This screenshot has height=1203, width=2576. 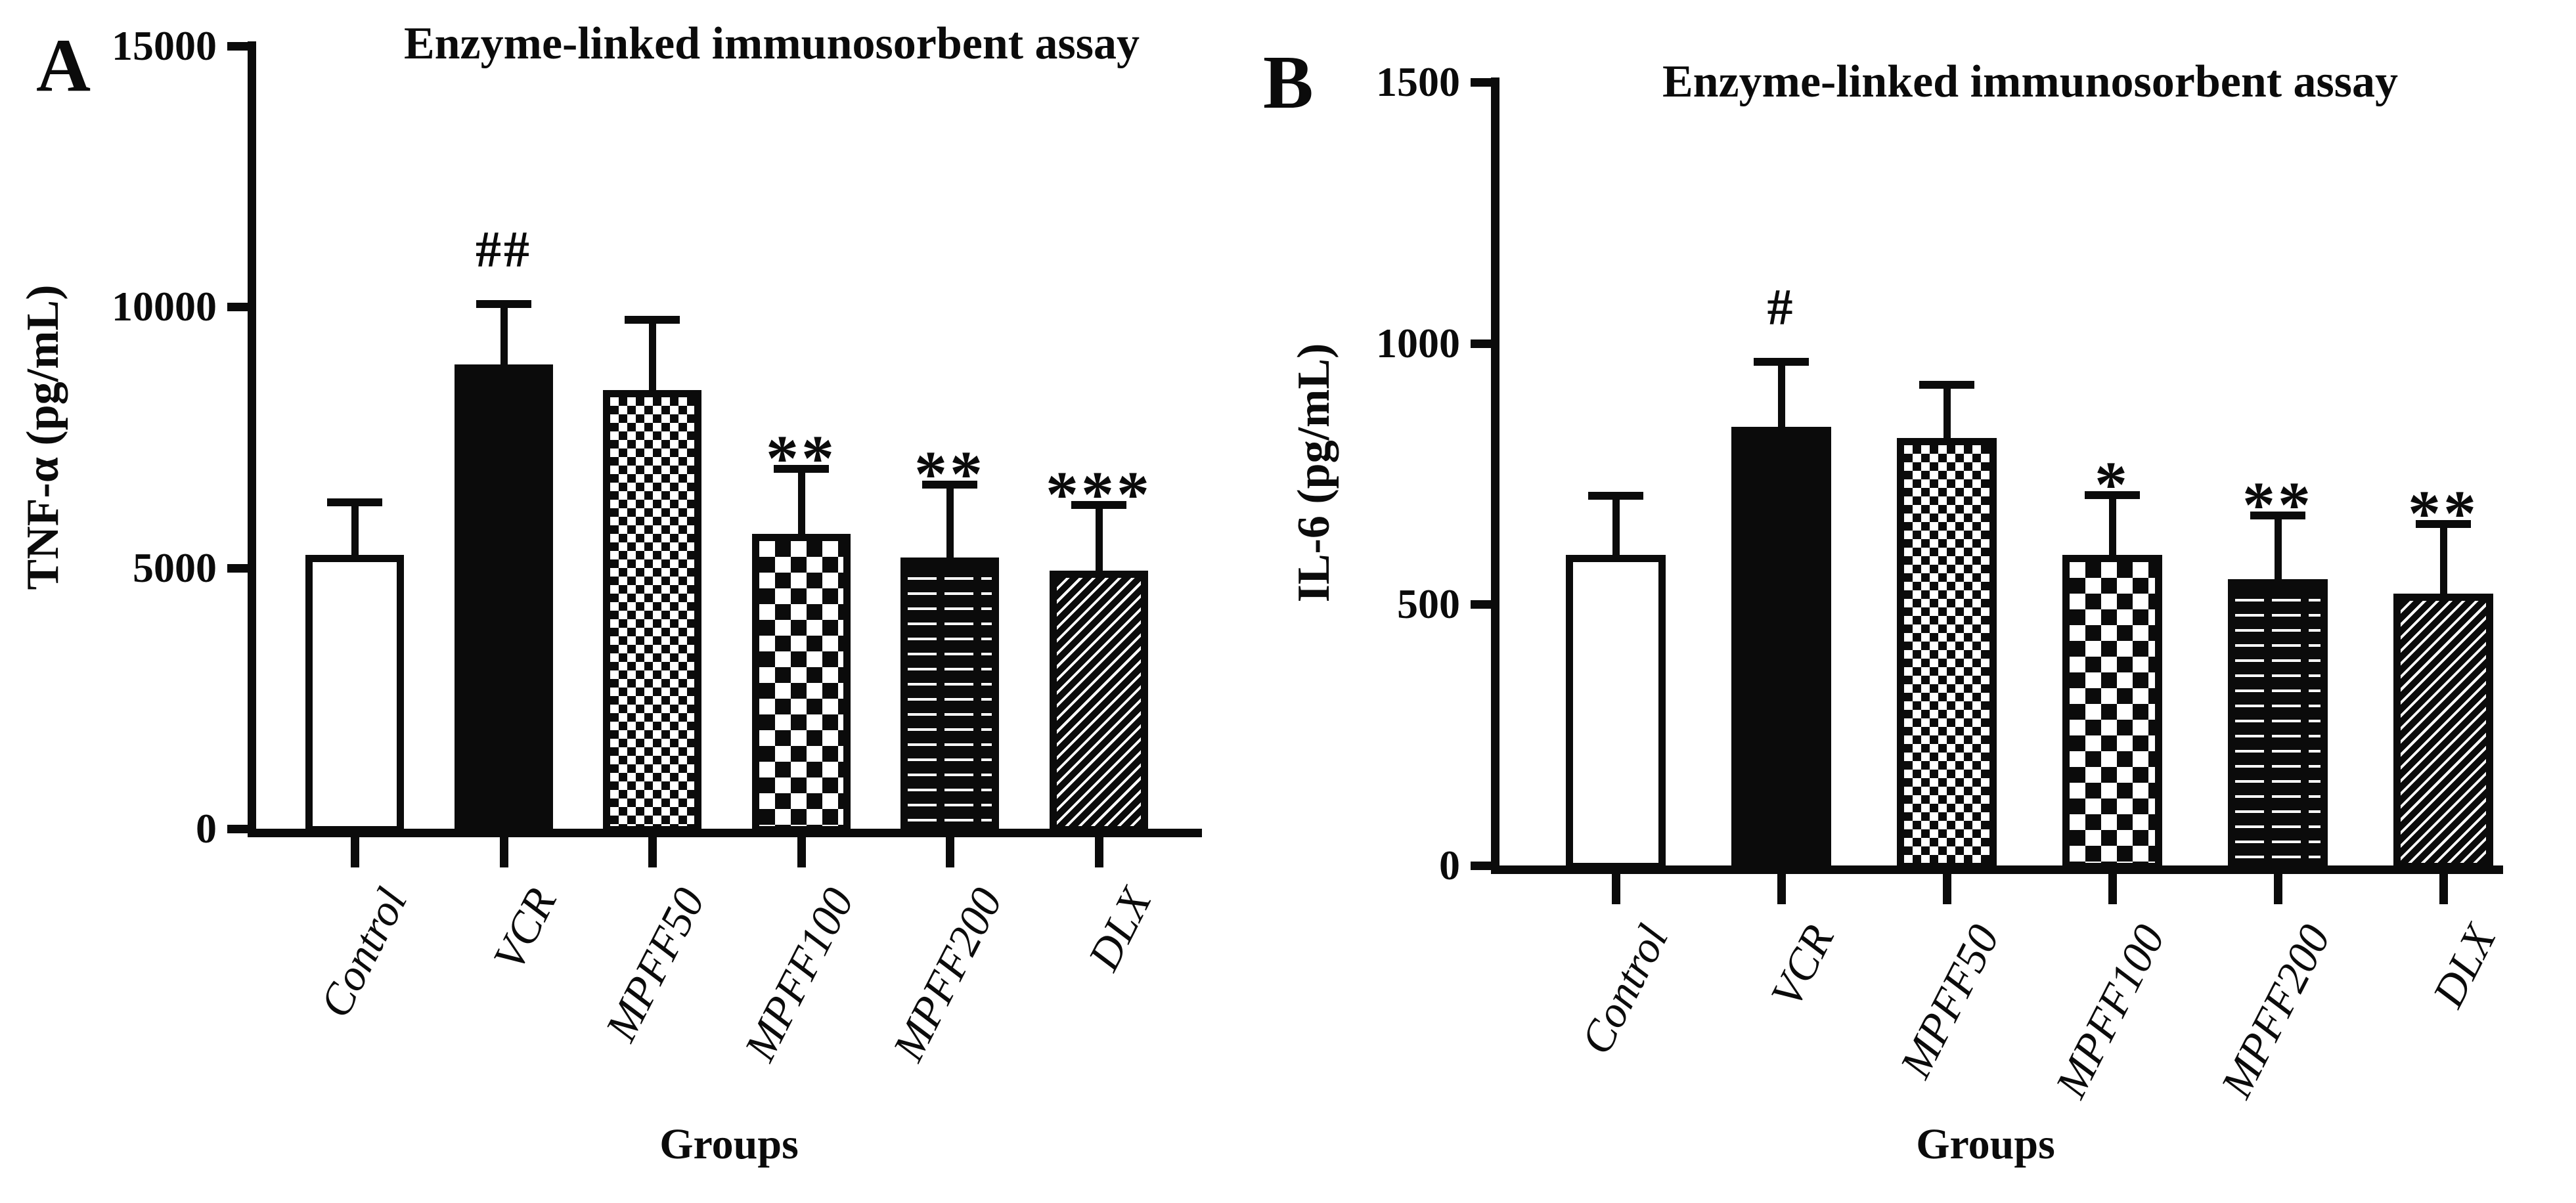 What do you see at coordinates (504, 249) in the screenshot?
I see `significance-vcr: ##` at bounding box center [504, 249].